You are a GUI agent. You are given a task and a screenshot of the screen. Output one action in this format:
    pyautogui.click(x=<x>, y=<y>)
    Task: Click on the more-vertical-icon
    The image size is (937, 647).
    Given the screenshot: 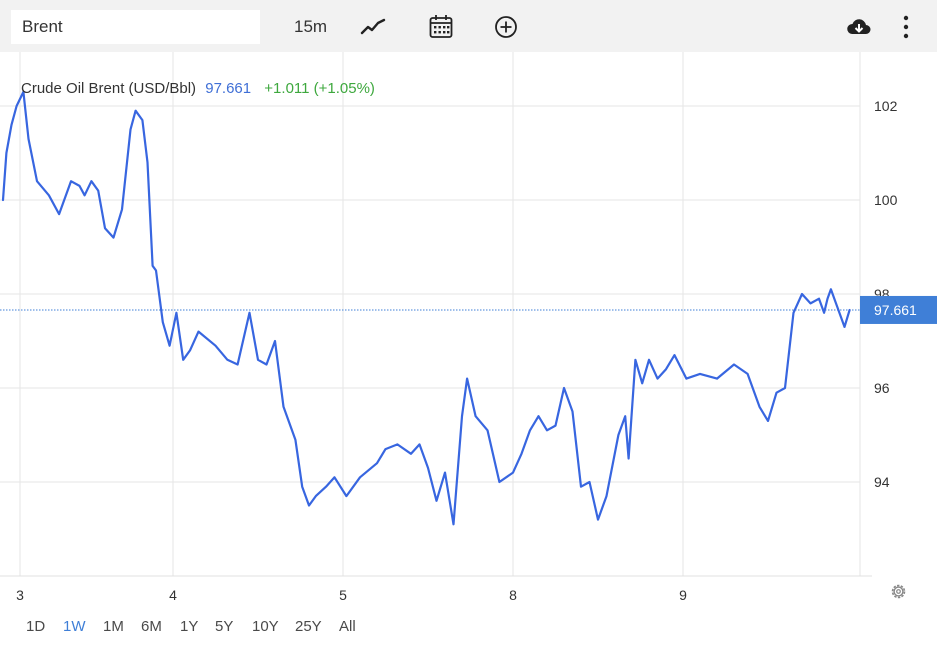 What is the action you would take?
    pyautogui.click(x=906, y=27)
    